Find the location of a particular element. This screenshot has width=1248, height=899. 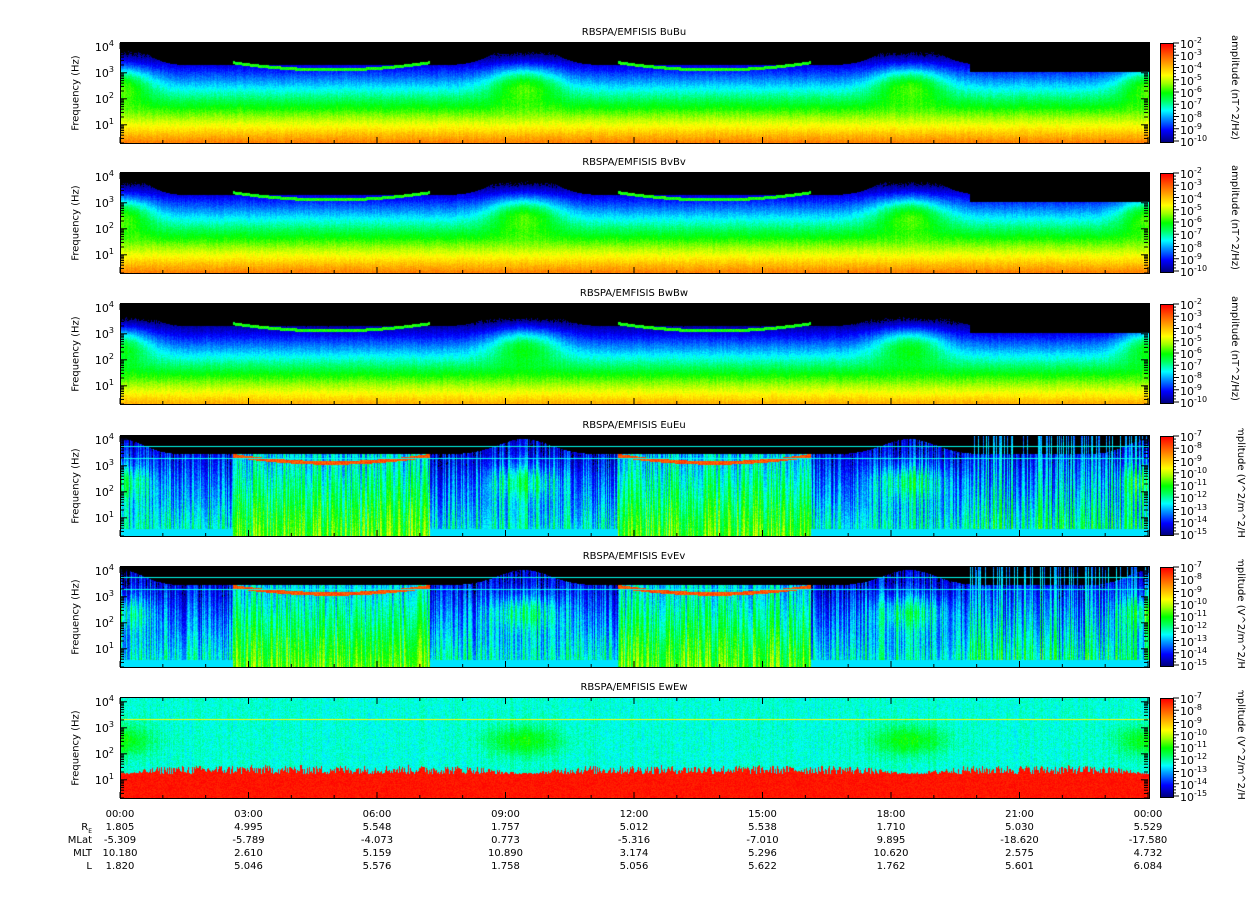

ephemeris-value: 4.995 is located at coordinates (248, 827).